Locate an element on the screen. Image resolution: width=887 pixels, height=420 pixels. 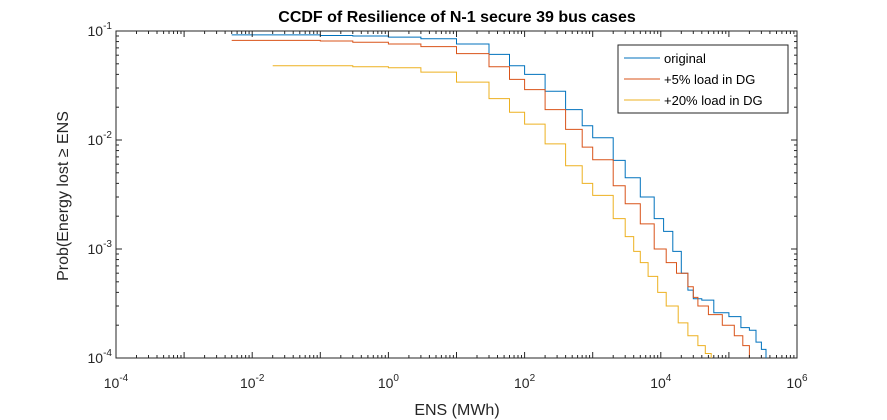
x-tick-label: 10⁰ is located at coordinates (389, 382).